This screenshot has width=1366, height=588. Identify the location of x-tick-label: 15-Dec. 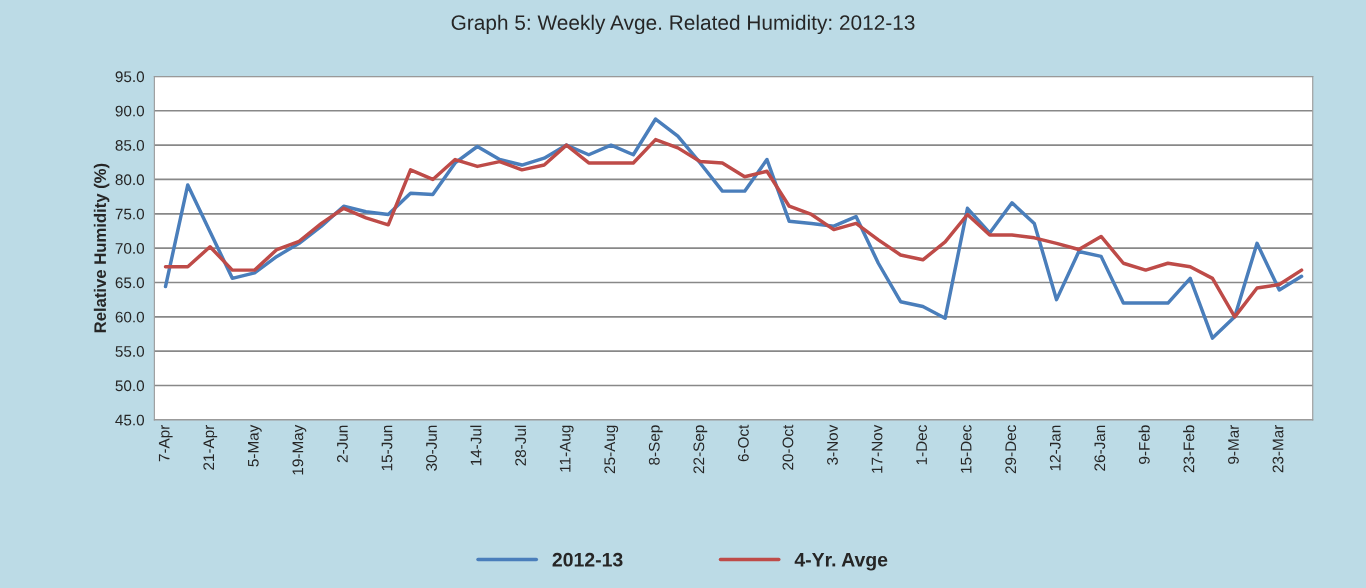
(966, 449).